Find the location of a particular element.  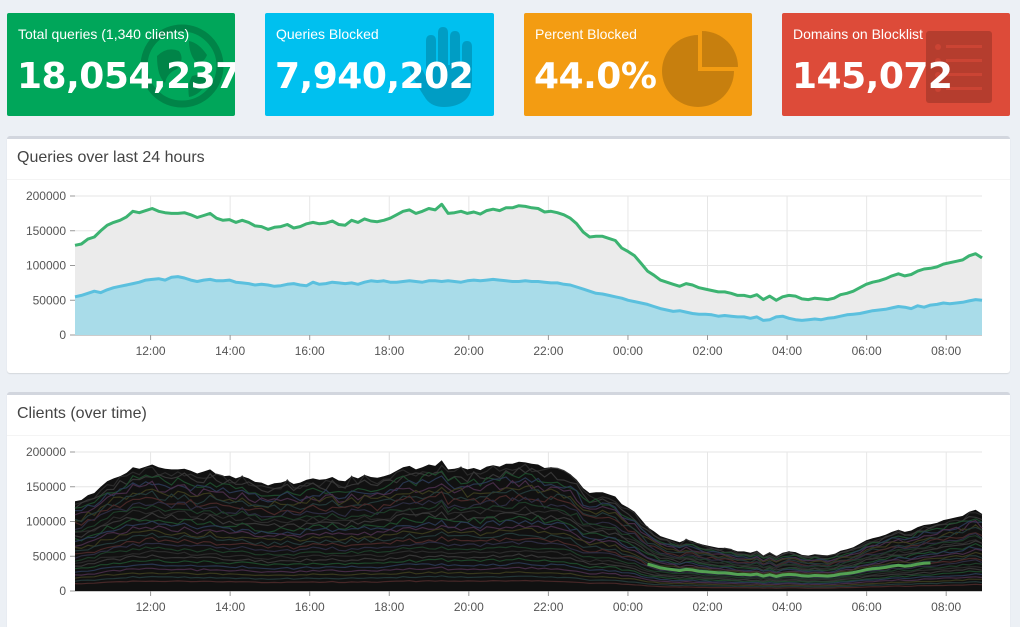

clients-ytick-label: 150000 is located at coordinates (46, 487).